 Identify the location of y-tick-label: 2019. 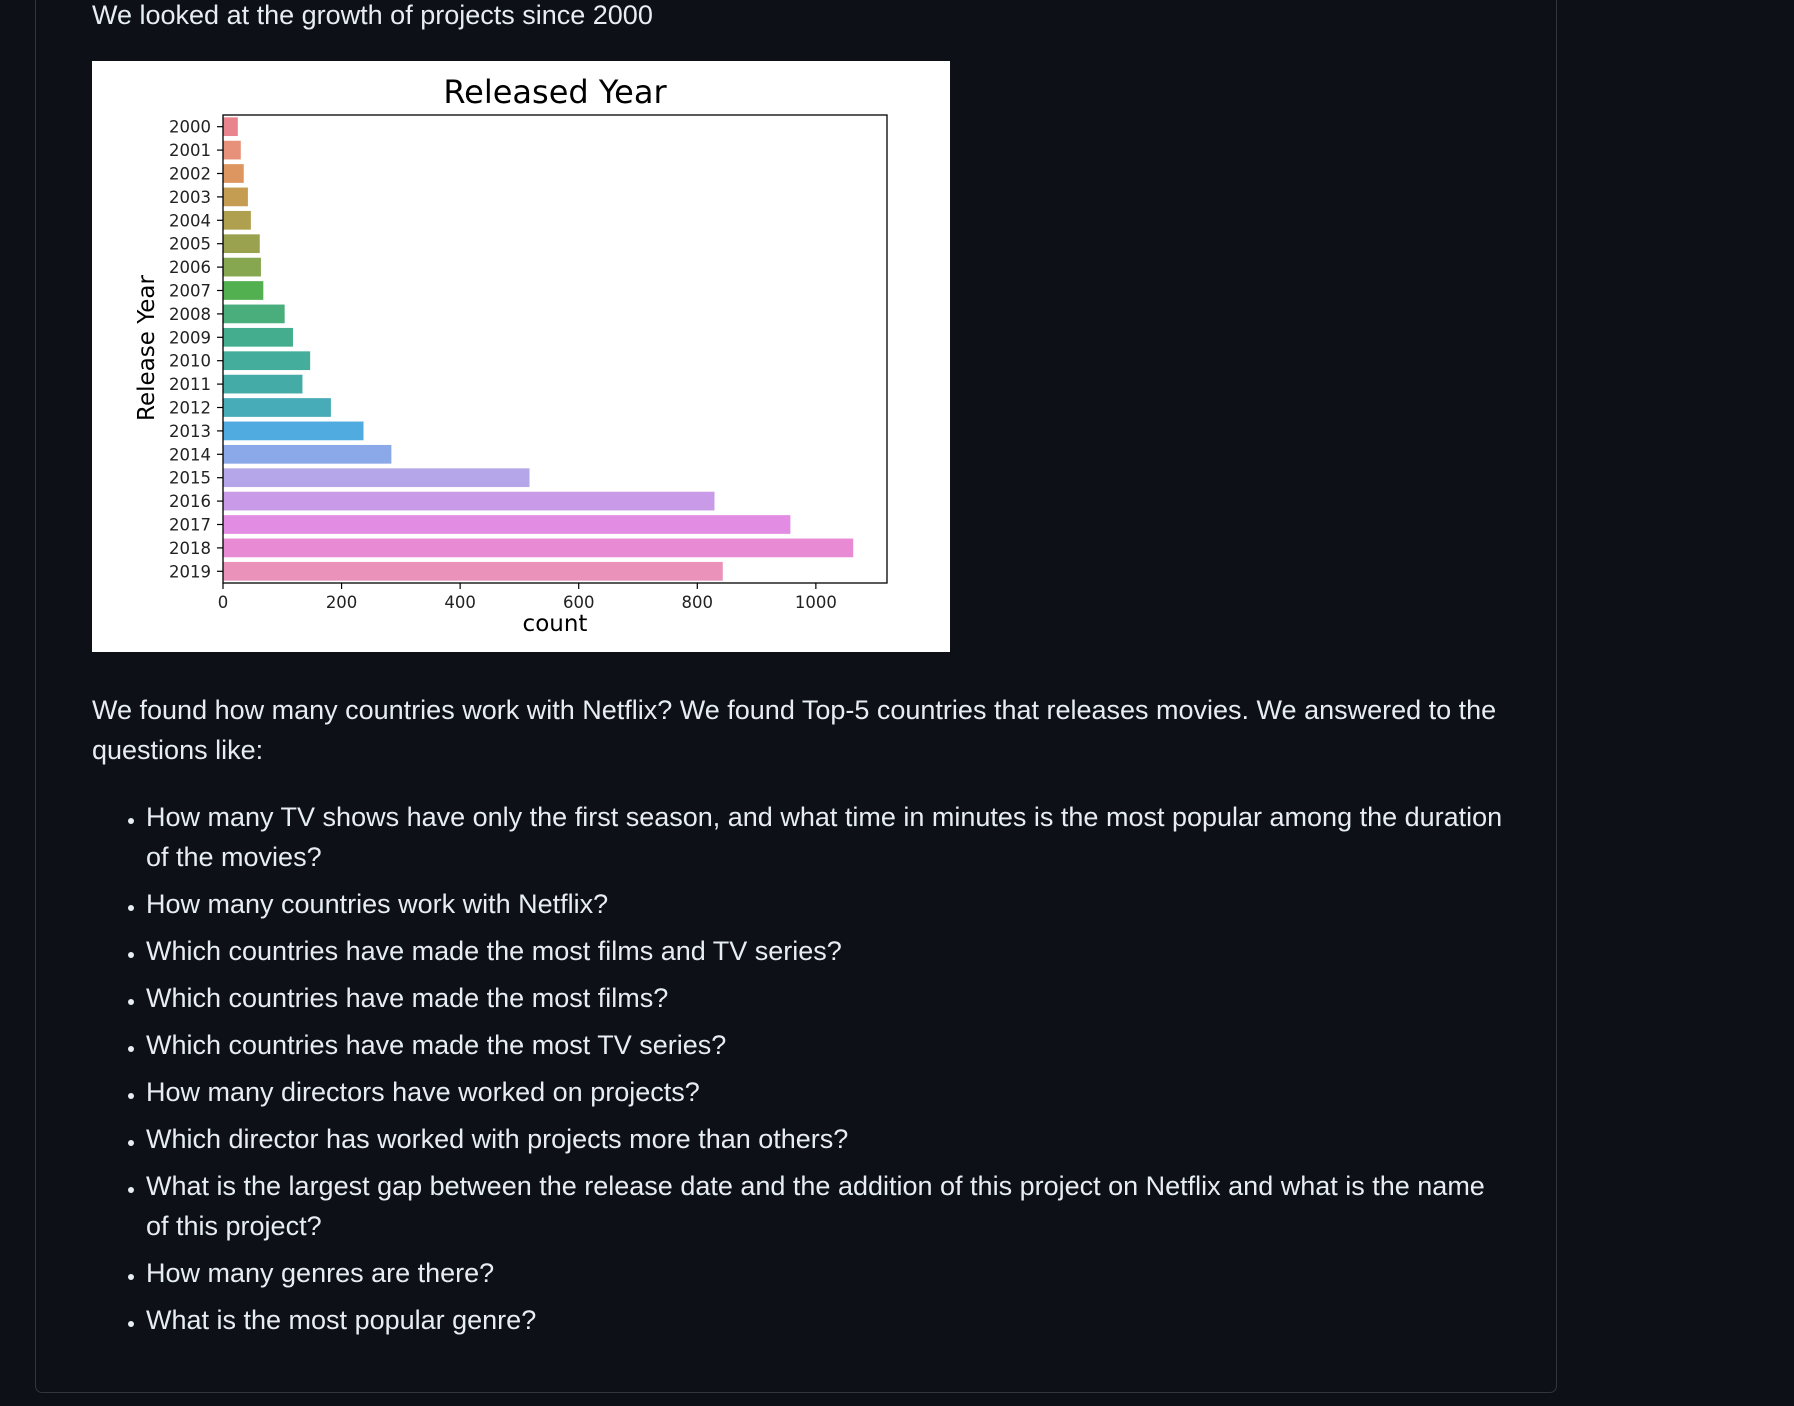
(190, 571).